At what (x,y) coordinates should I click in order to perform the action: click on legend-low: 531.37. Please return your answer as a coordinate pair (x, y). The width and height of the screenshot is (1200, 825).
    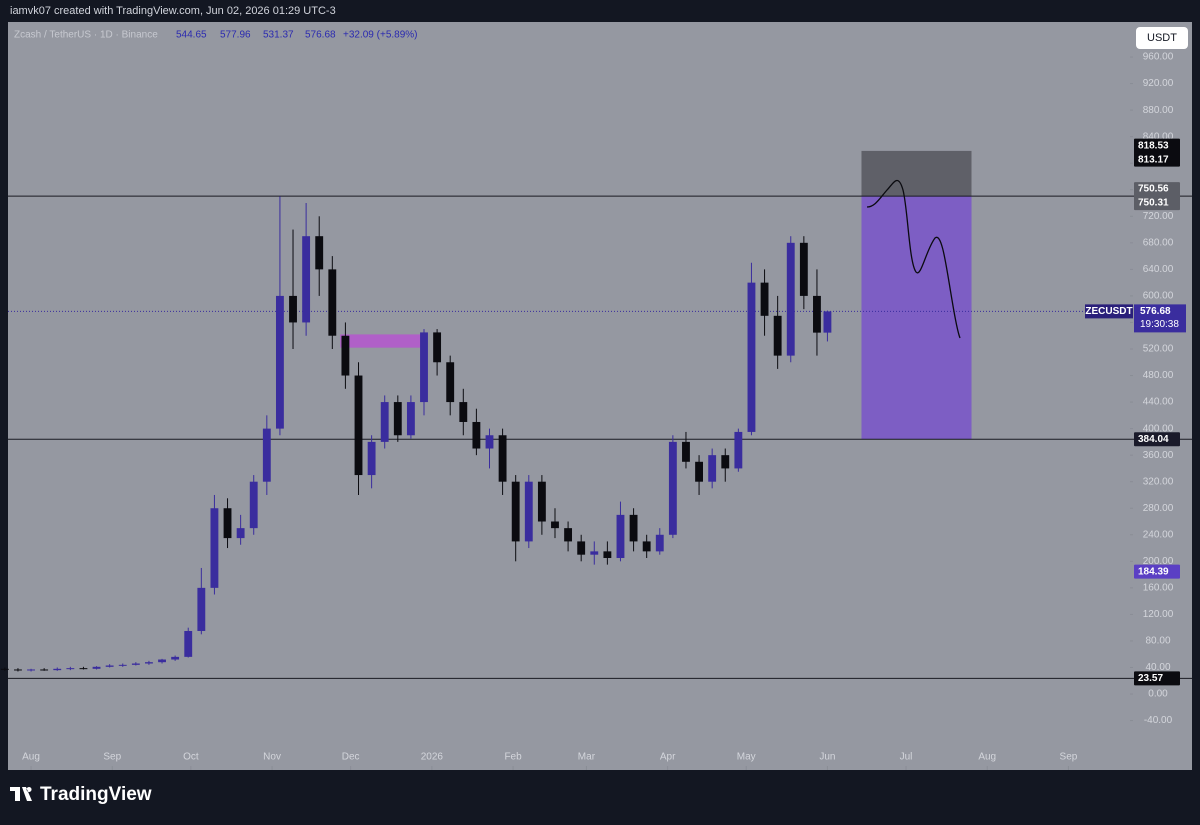
    Looking at the image, I should click on (278, 35).